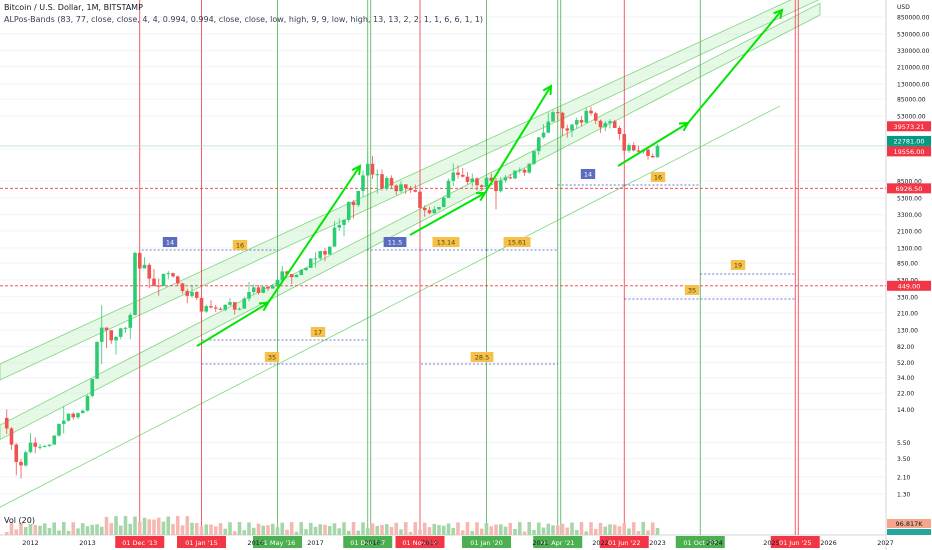 The width and height of the screenshot is (932, 550). Describe the element at coordinates (909, 189) in the screenshot. I see `price-label: 6926.50` at that location.